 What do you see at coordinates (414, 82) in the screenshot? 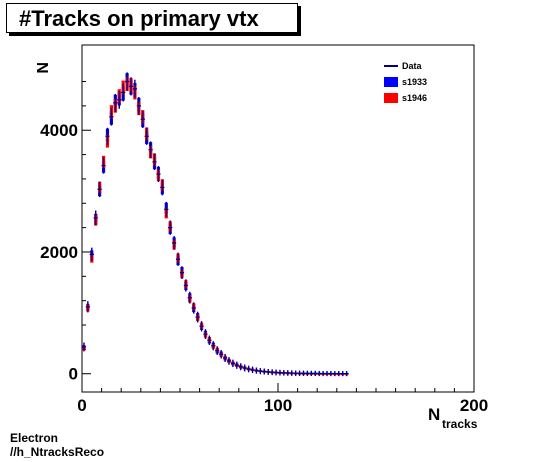
I see `legend-label-s1933: s1933` at bounding box center [414, 82].